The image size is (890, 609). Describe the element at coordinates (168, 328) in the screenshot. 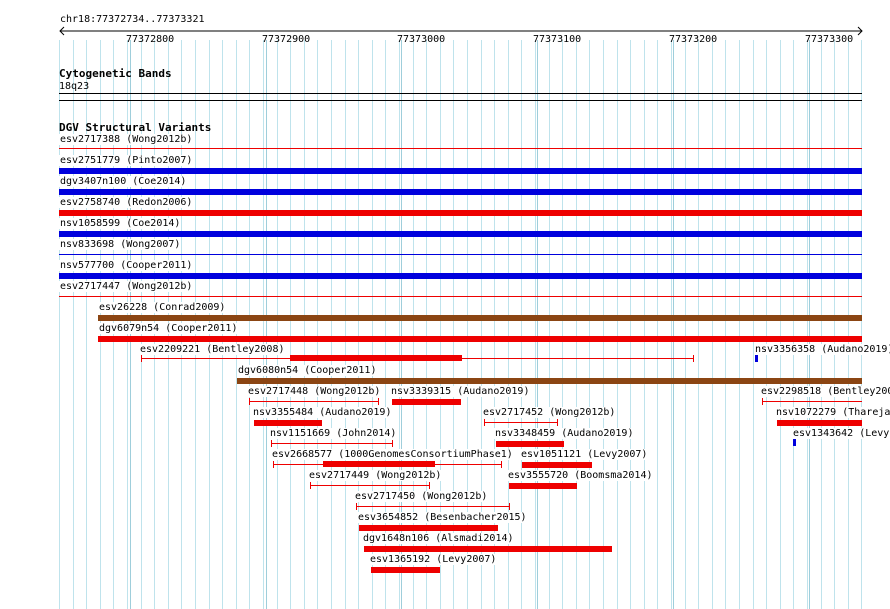

I see `dgv-feature-label: dgv6079n54 (Cooper2011)` at that location.